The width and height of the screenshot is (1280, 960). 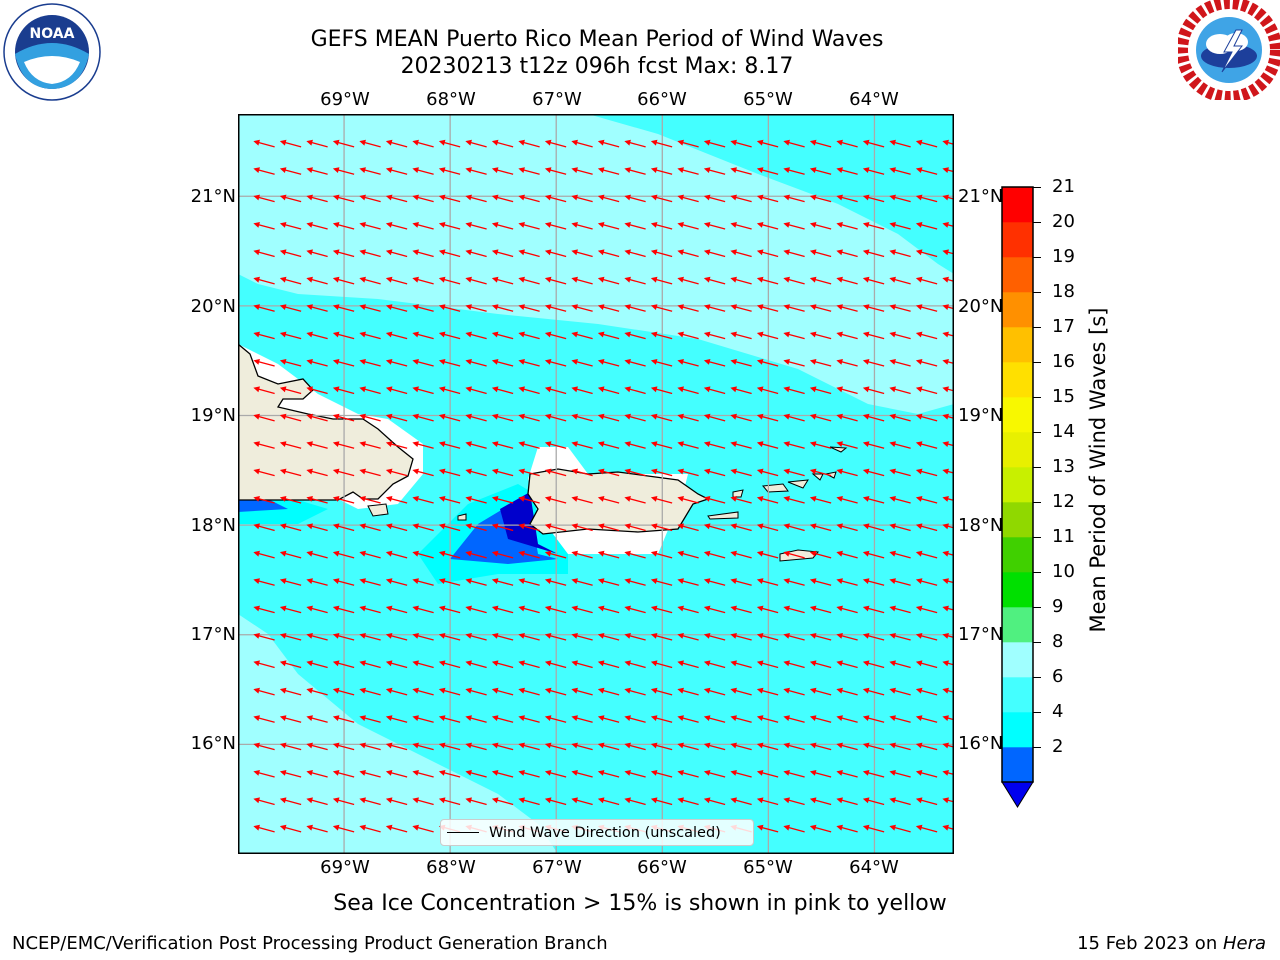 What do you see at coordinates (723, 515) in the screenshot?
I see `vieques-island` at bounding box center [723, 515].